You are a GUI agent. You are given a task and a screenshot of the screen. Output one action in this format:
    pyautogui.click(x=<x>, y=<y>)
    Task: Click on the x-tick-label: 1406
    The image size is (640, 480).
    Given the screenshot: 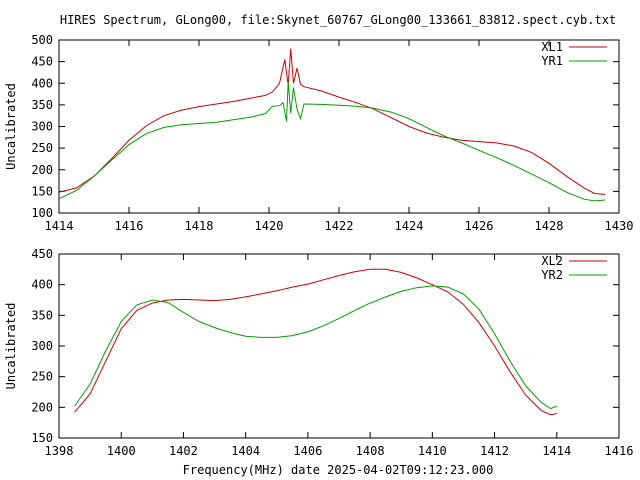 What is the action you would take?
    pyautogui.click(x=307, y=451)
    